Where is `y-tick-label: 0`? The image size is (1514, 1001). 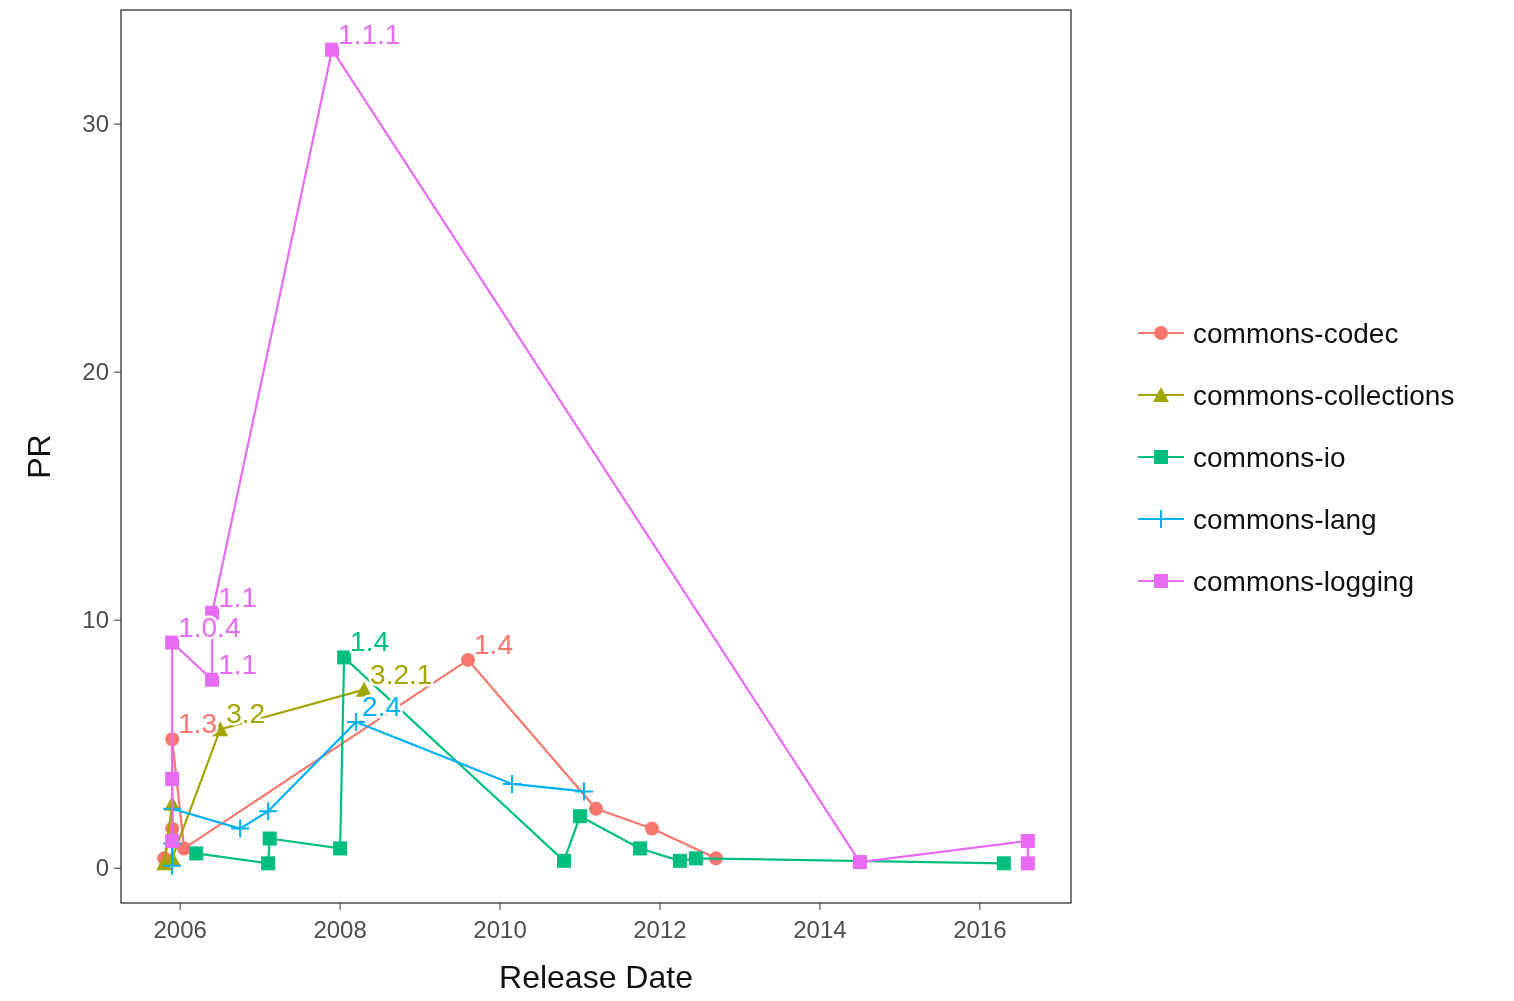
y-tick-label: 0 is located at coordinates (102, 868).